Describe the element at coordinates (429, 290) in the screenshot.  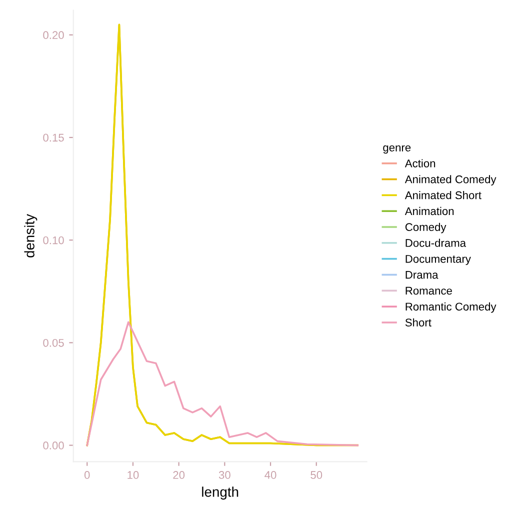
I see `legend-label: Romance` at that location.